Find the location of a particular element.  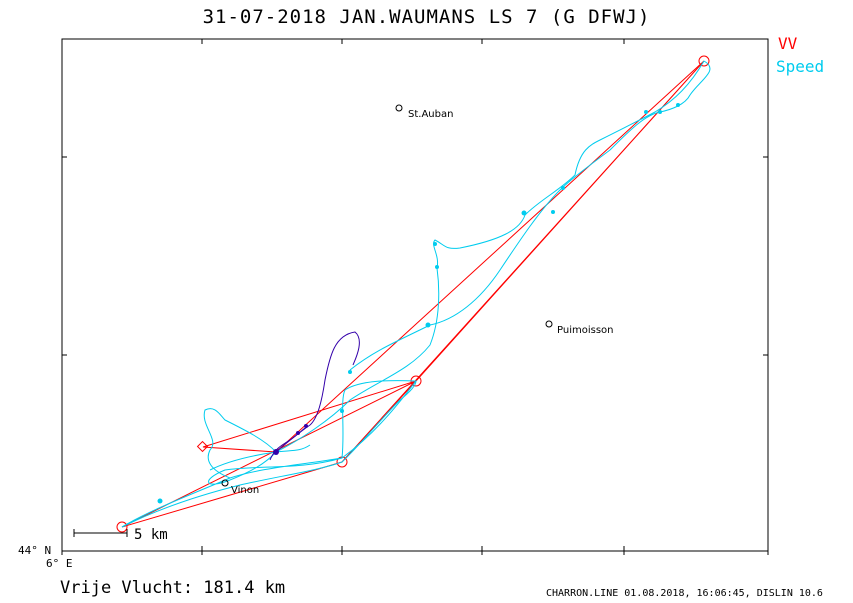

distance-label: Vrije Vlucht: 181.4 km is located at coordinates (173, 588).